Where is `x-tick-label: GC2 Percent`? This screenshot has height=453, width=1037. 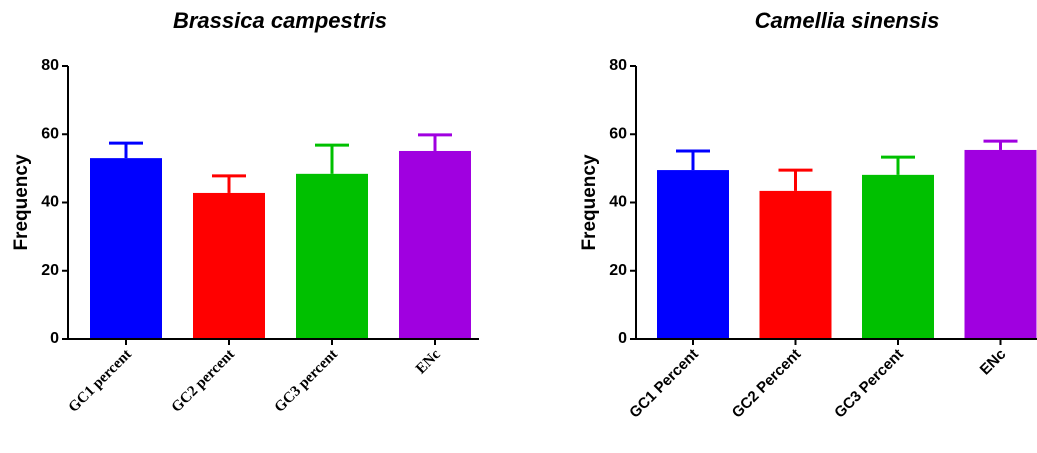
x-tick-label: GC2 Percent is located at coordinates (767, 384).